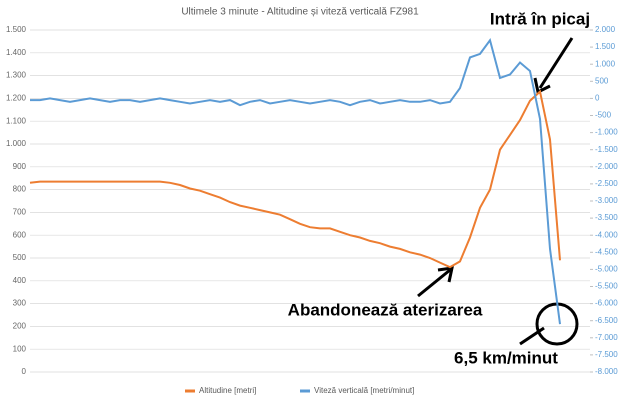 The height and width of the screenshot is (406, 620). Describe the element at coordinates (557, 324) in the screenshot. I see `highlight-circle` at that location.